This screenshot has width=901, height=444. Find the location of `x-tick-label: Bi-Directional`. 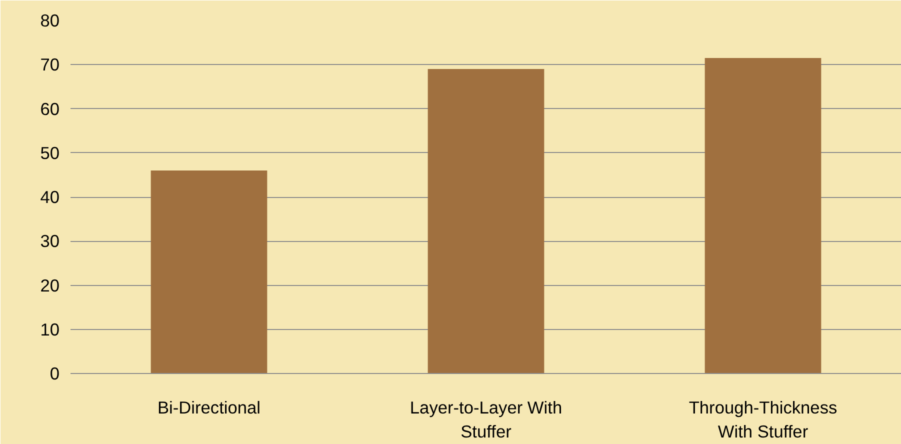

x-tick-label: Bi-Directional is located at coordinates (209, 408).